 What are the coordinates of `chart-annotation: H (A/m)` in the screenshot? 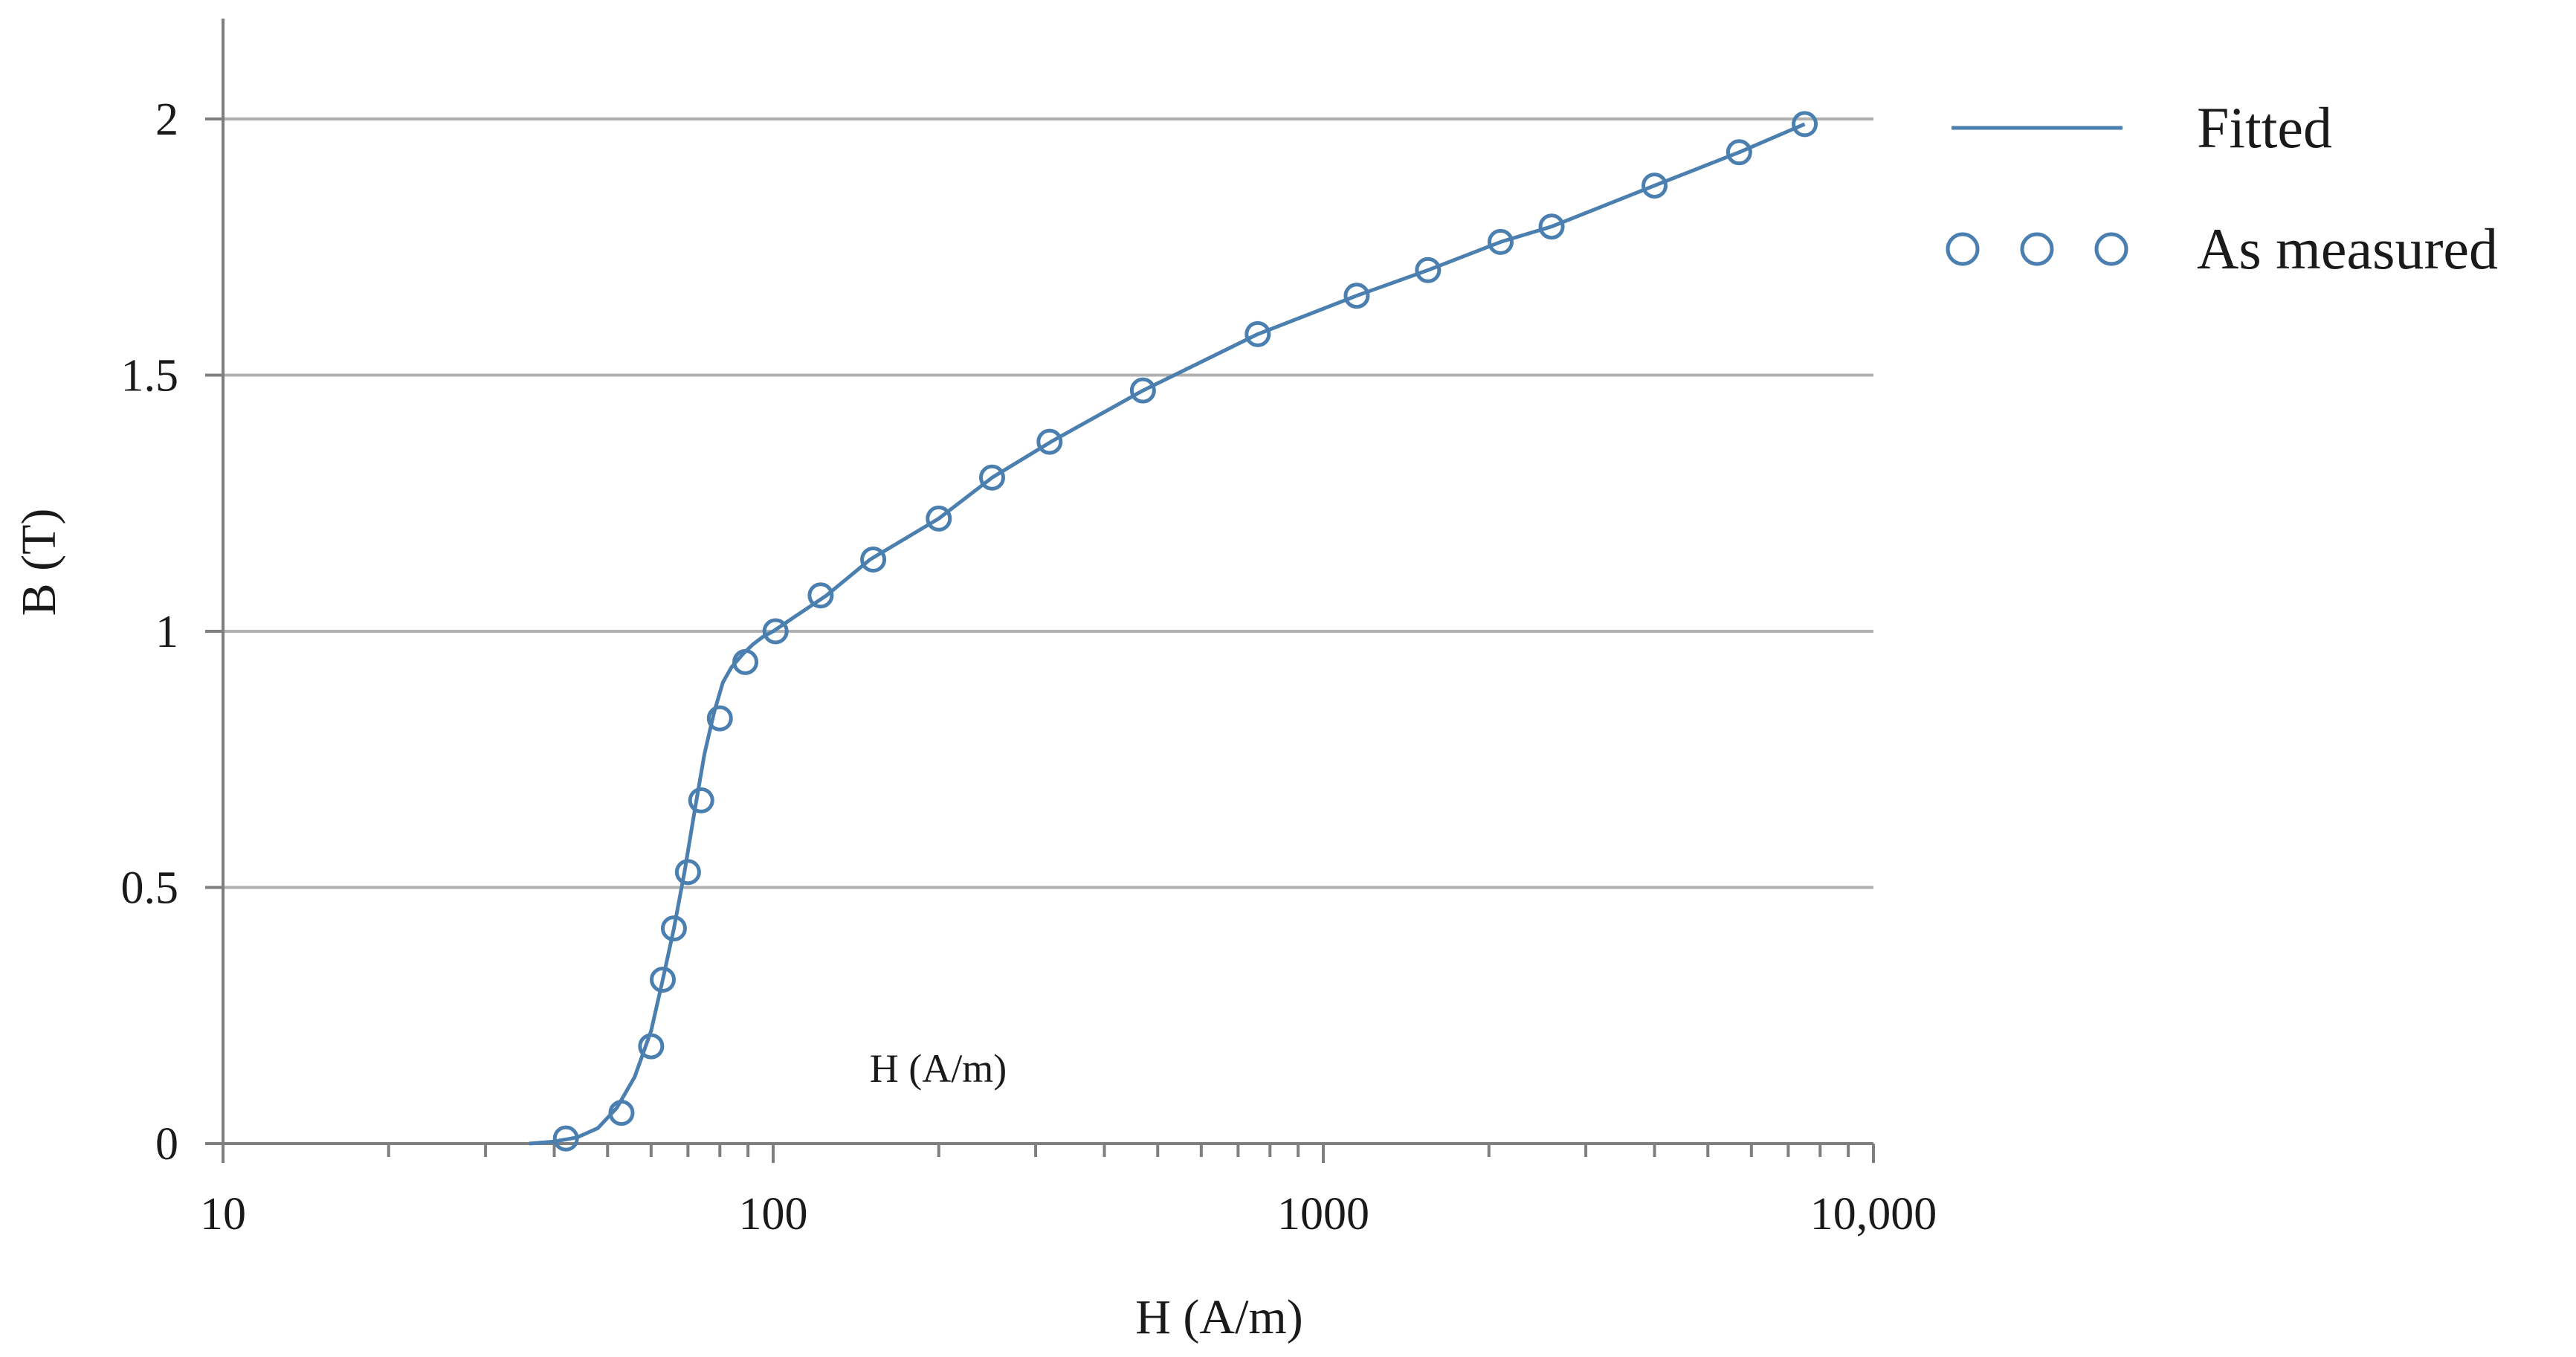 It's located at (938, 1068).